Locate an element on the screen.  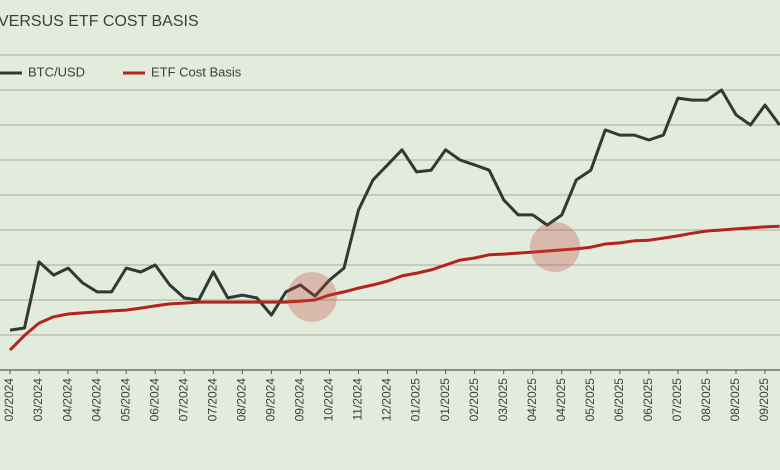
x-tick-label: 03/2025 is located at coordinates (503, 400).